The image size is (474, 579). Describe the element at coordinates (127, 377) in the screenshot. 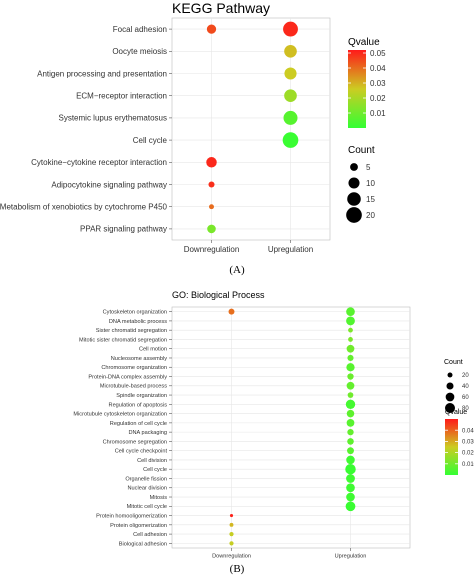

I see `y-tick-label: Protein-DNA complex assembly` at that location.